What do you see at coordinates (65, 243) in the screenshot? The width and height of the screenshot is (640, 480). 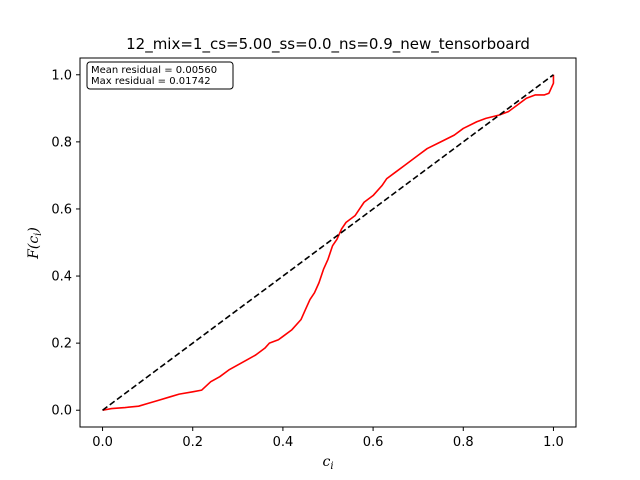 I see `y-axis: 0.0 0.2 0.4 0.6 0.8 1.0` at bounding box center [65, 243].